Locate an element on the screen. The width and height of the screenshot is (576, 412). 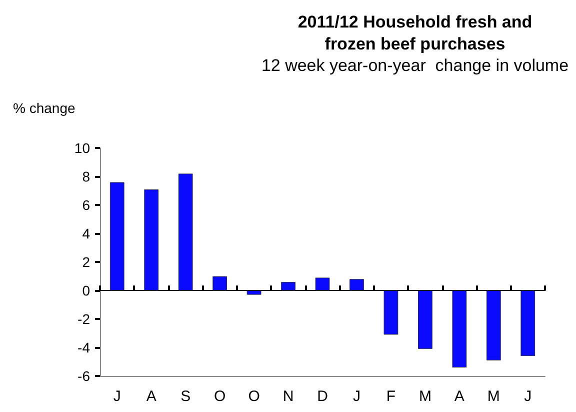
chart-subtitle: 12 week year-on-year change in volume is located at coordinates (415, 65).